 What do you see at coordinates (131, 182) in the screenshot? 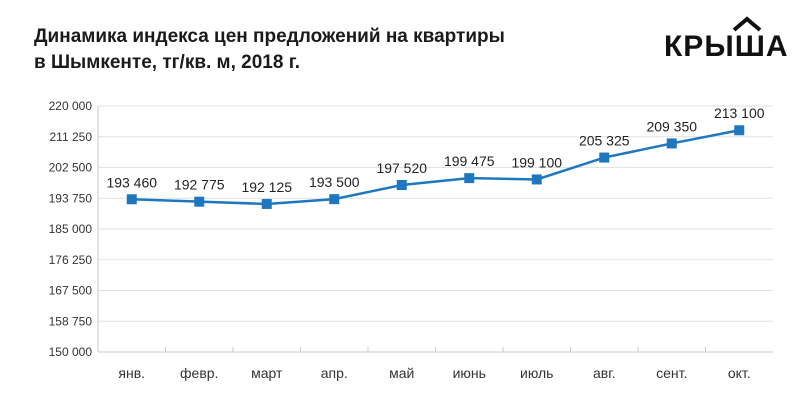
I see `data-label: 193 460` at bounding box center [131, 182].